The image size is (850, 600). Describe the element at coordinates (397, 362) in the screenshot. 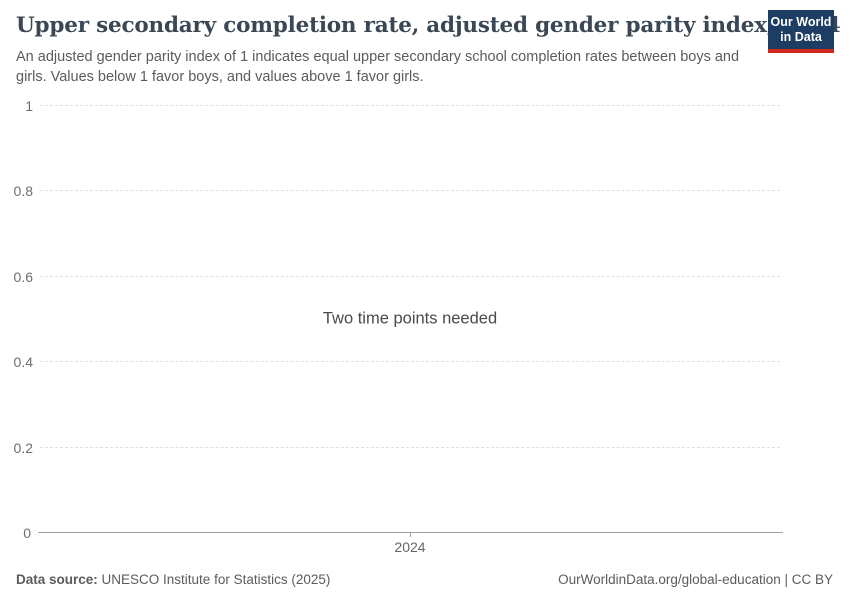

I see `y-gridline: 0.4` at that location.